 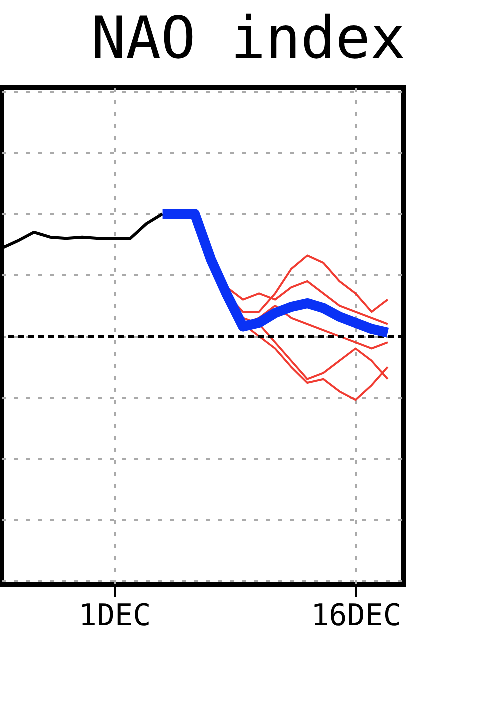 I want to click on x-tick-label: 1DEC, so click(x=115, y=616).